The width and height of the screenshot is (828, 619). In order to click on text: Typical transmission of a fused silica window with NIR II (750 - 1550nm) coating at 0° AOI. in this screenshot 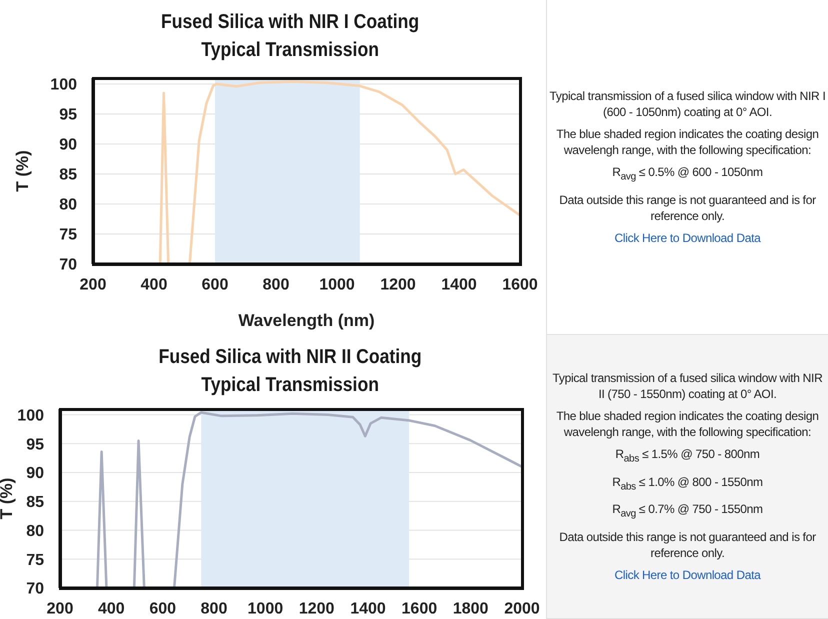, I will do `click(688, 386)`.